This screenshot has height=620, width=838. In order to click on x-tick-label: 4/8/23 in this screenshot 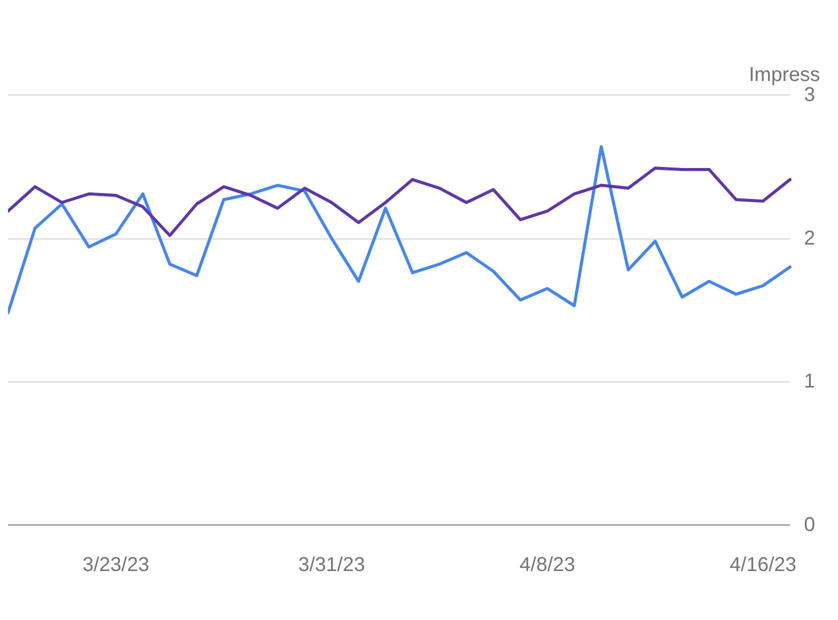, I will do `click(548, 565)`.